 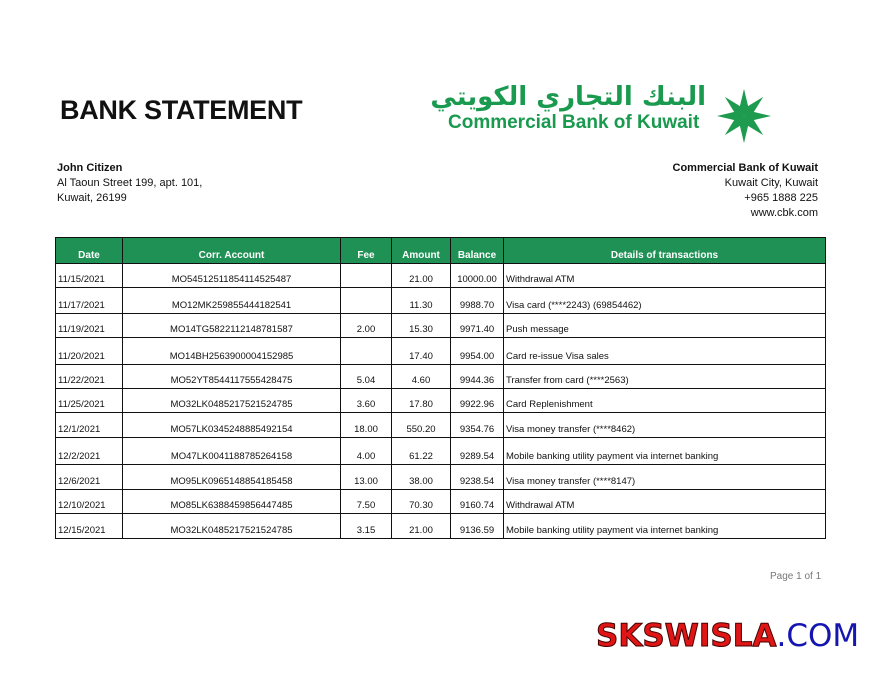 I want to click on cell-corr-account: MO14BH2563900004152985, so click(x=231, y=351).